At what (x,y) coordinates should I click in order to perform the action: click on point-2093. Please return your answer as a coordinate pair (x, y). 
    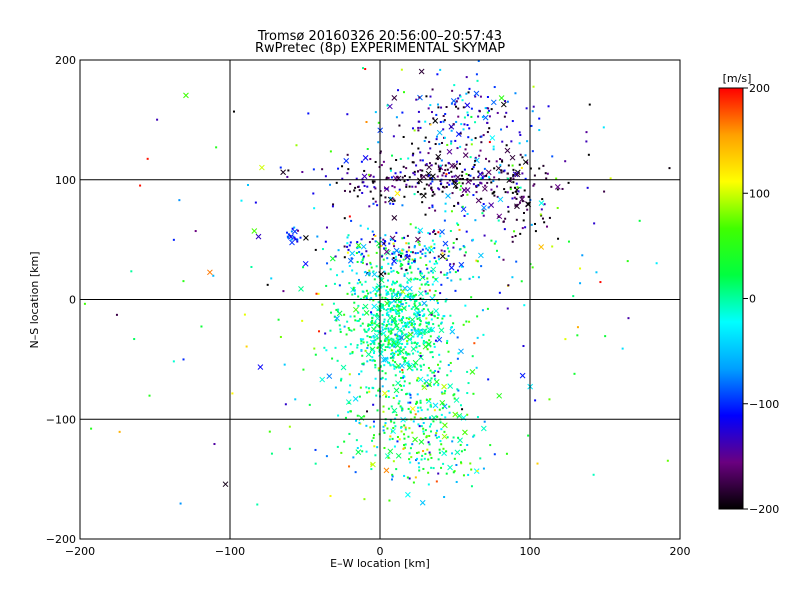
    Looking at the image, I should click on (262, 167).